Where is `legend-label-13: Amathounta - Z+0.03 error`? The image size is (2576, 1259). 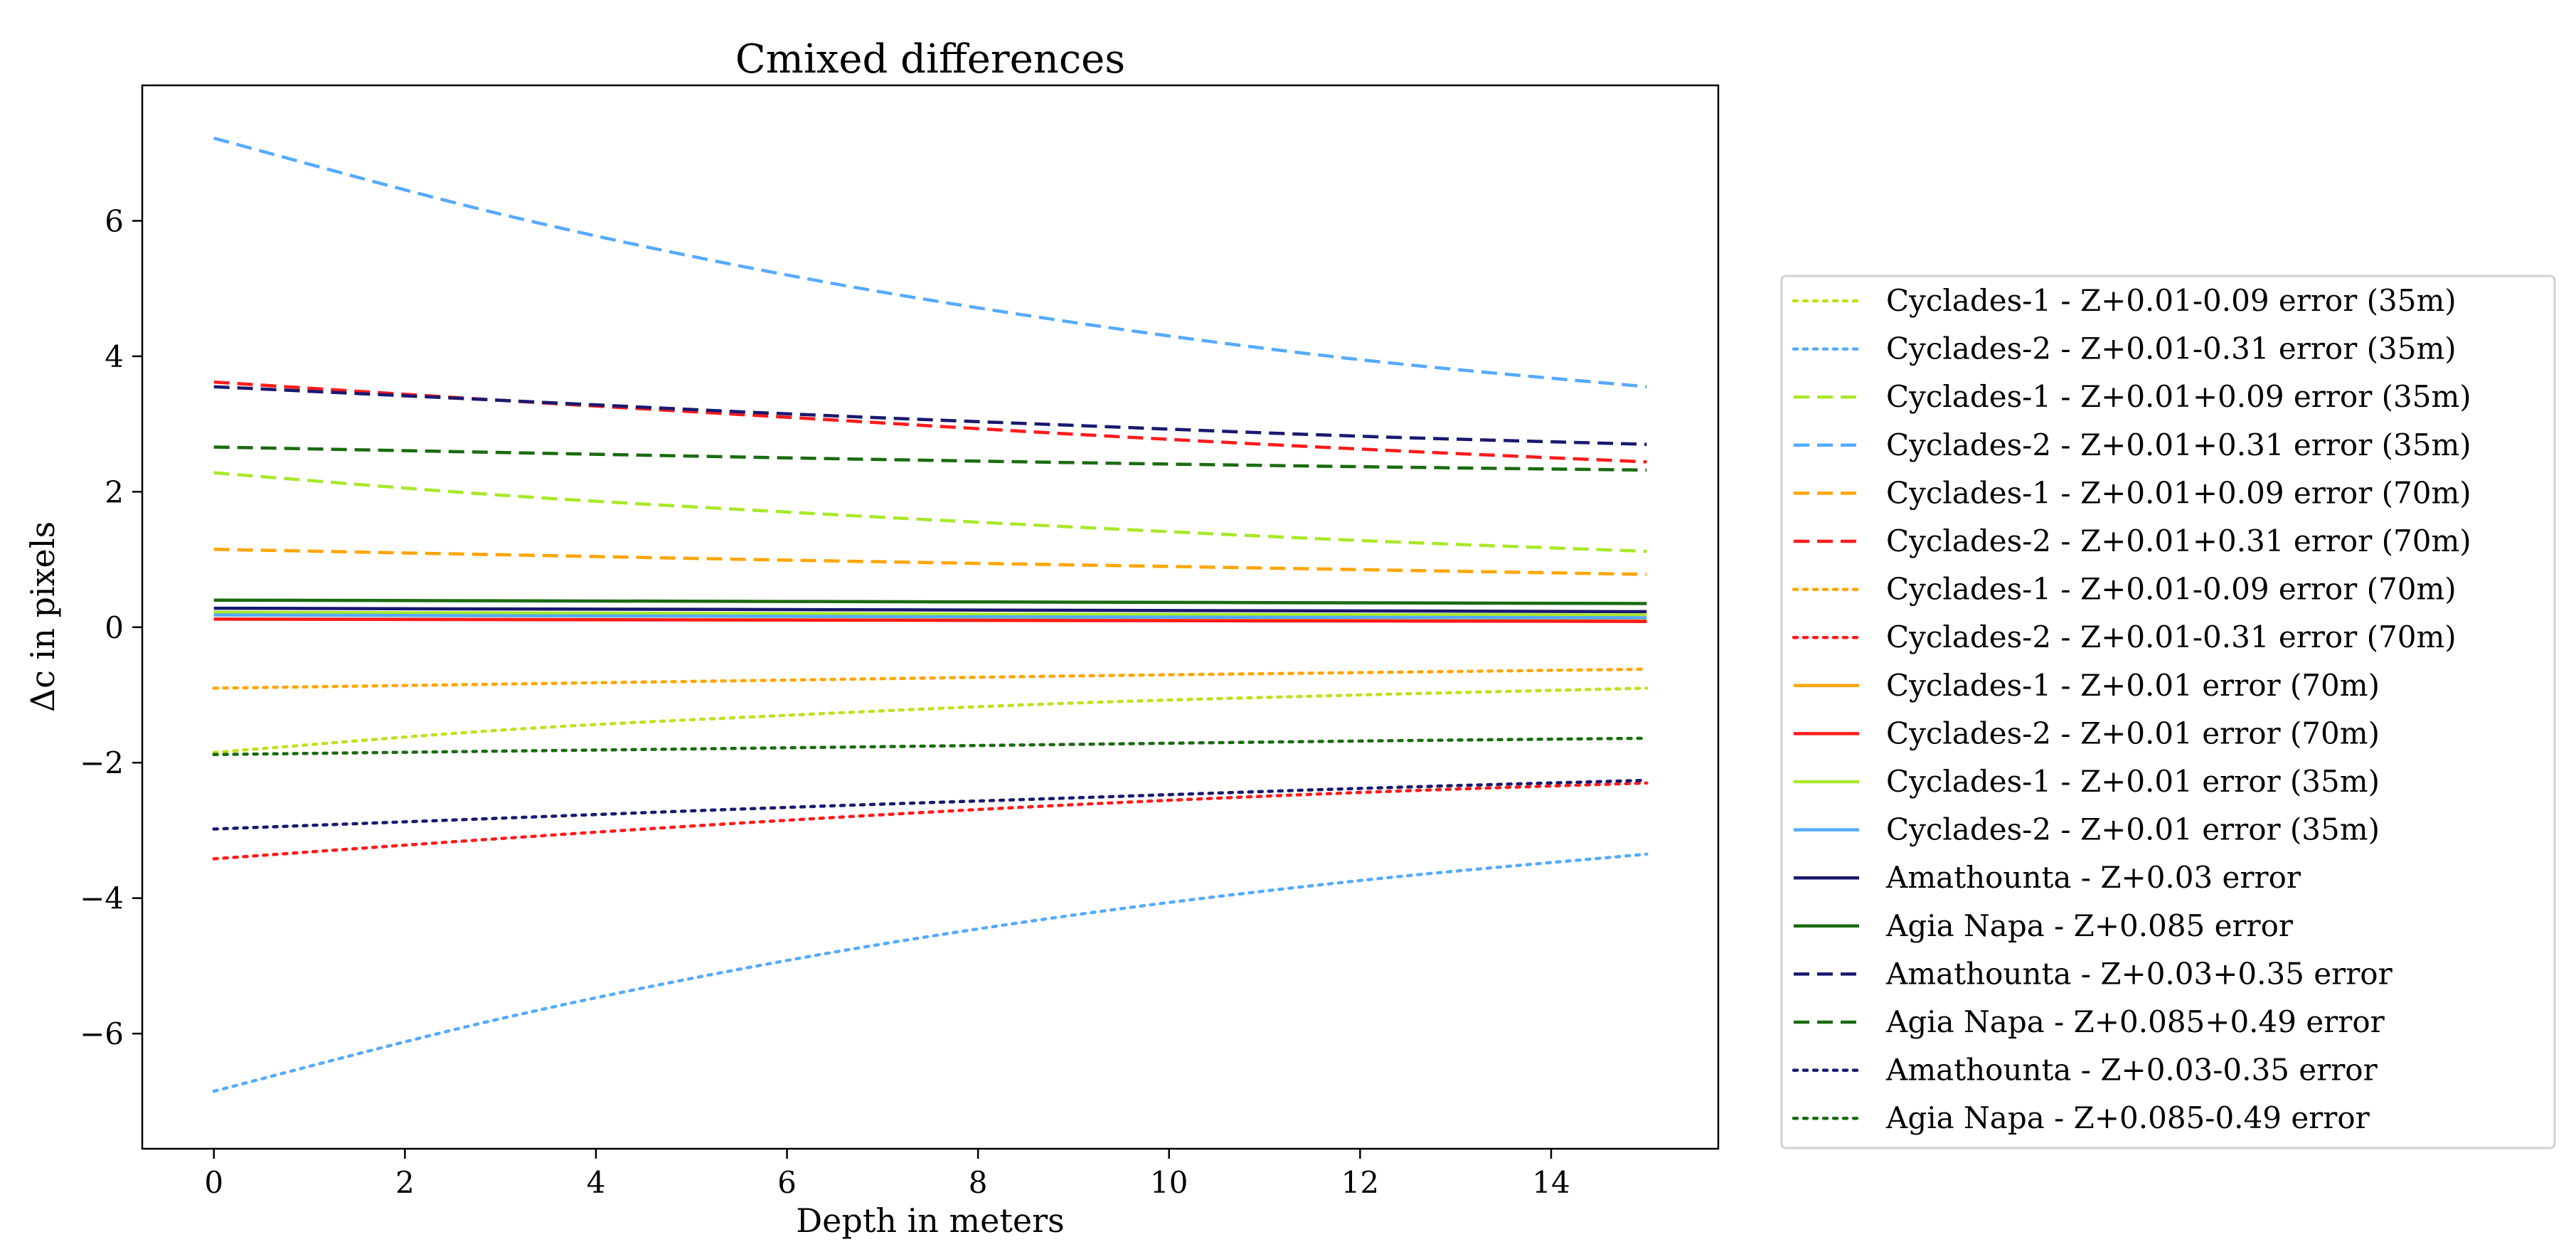 legend-label-13: Amathounta - Z+0.03 error is located at coordinates (2093, 877).